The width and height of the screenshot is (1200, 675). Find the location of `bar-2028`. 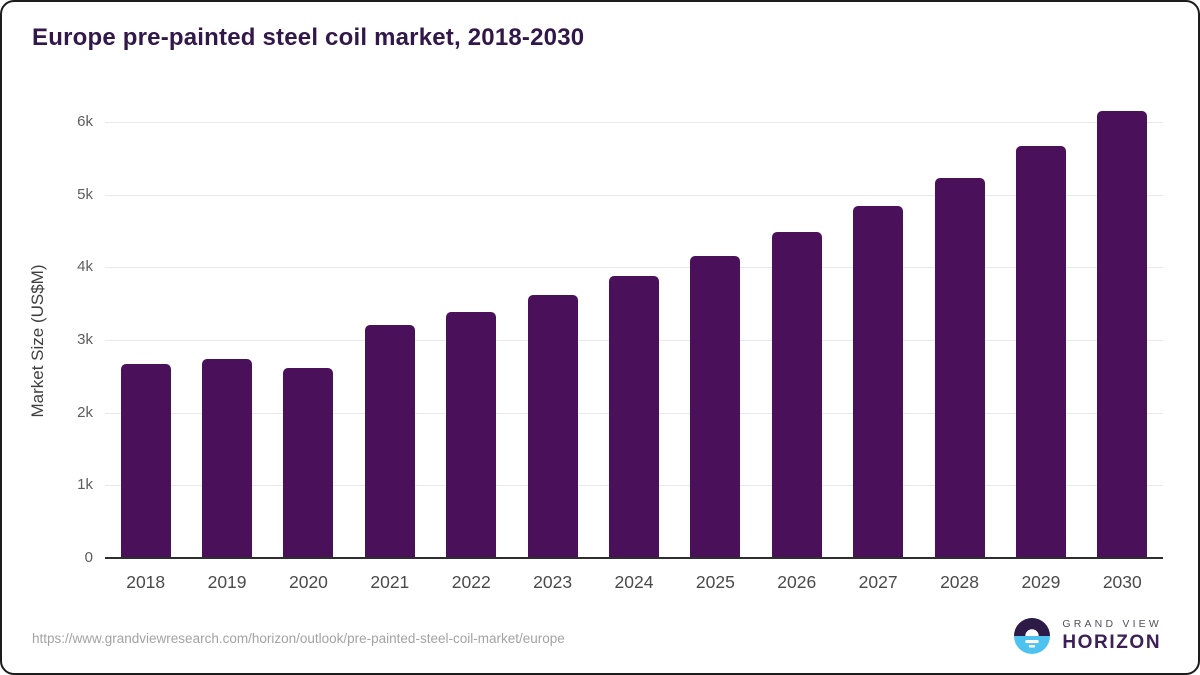

bar-2028 is located at coordinates (959, 367).